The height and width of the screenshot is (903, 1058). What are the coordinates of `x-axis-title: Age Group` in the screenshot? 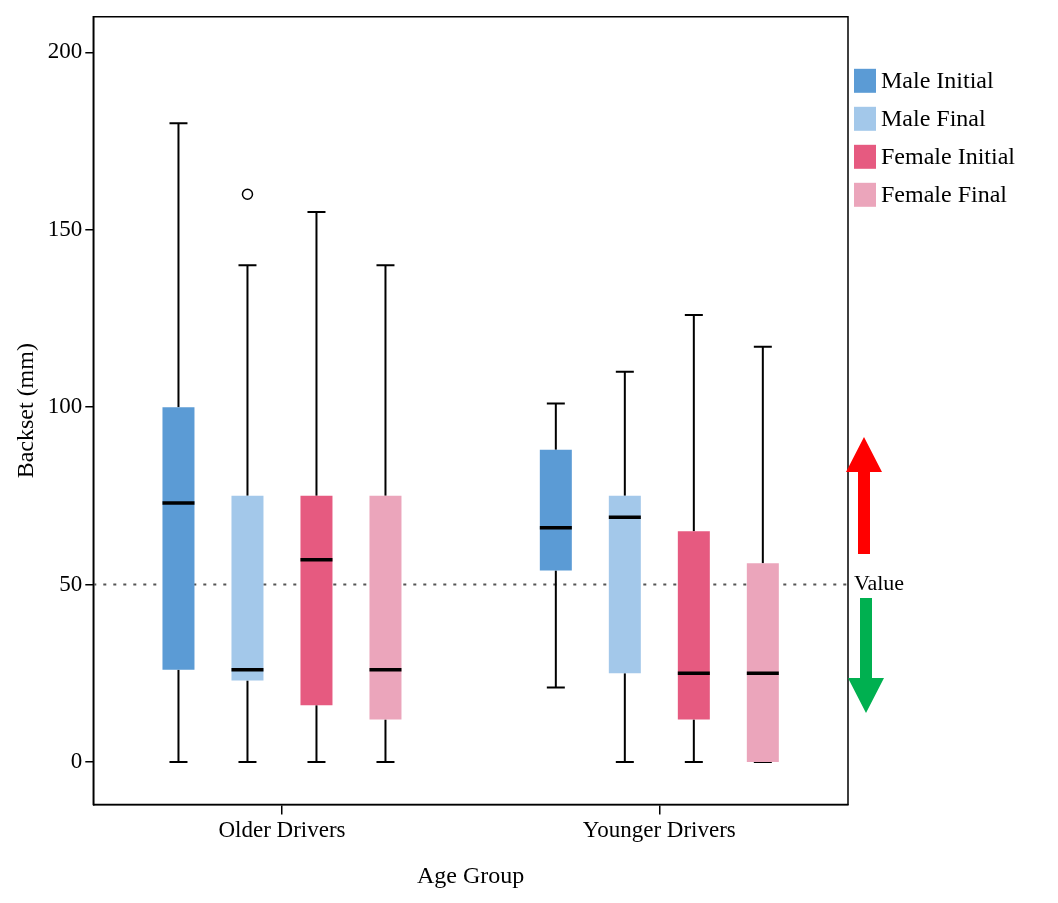 It's located at (470, 874).